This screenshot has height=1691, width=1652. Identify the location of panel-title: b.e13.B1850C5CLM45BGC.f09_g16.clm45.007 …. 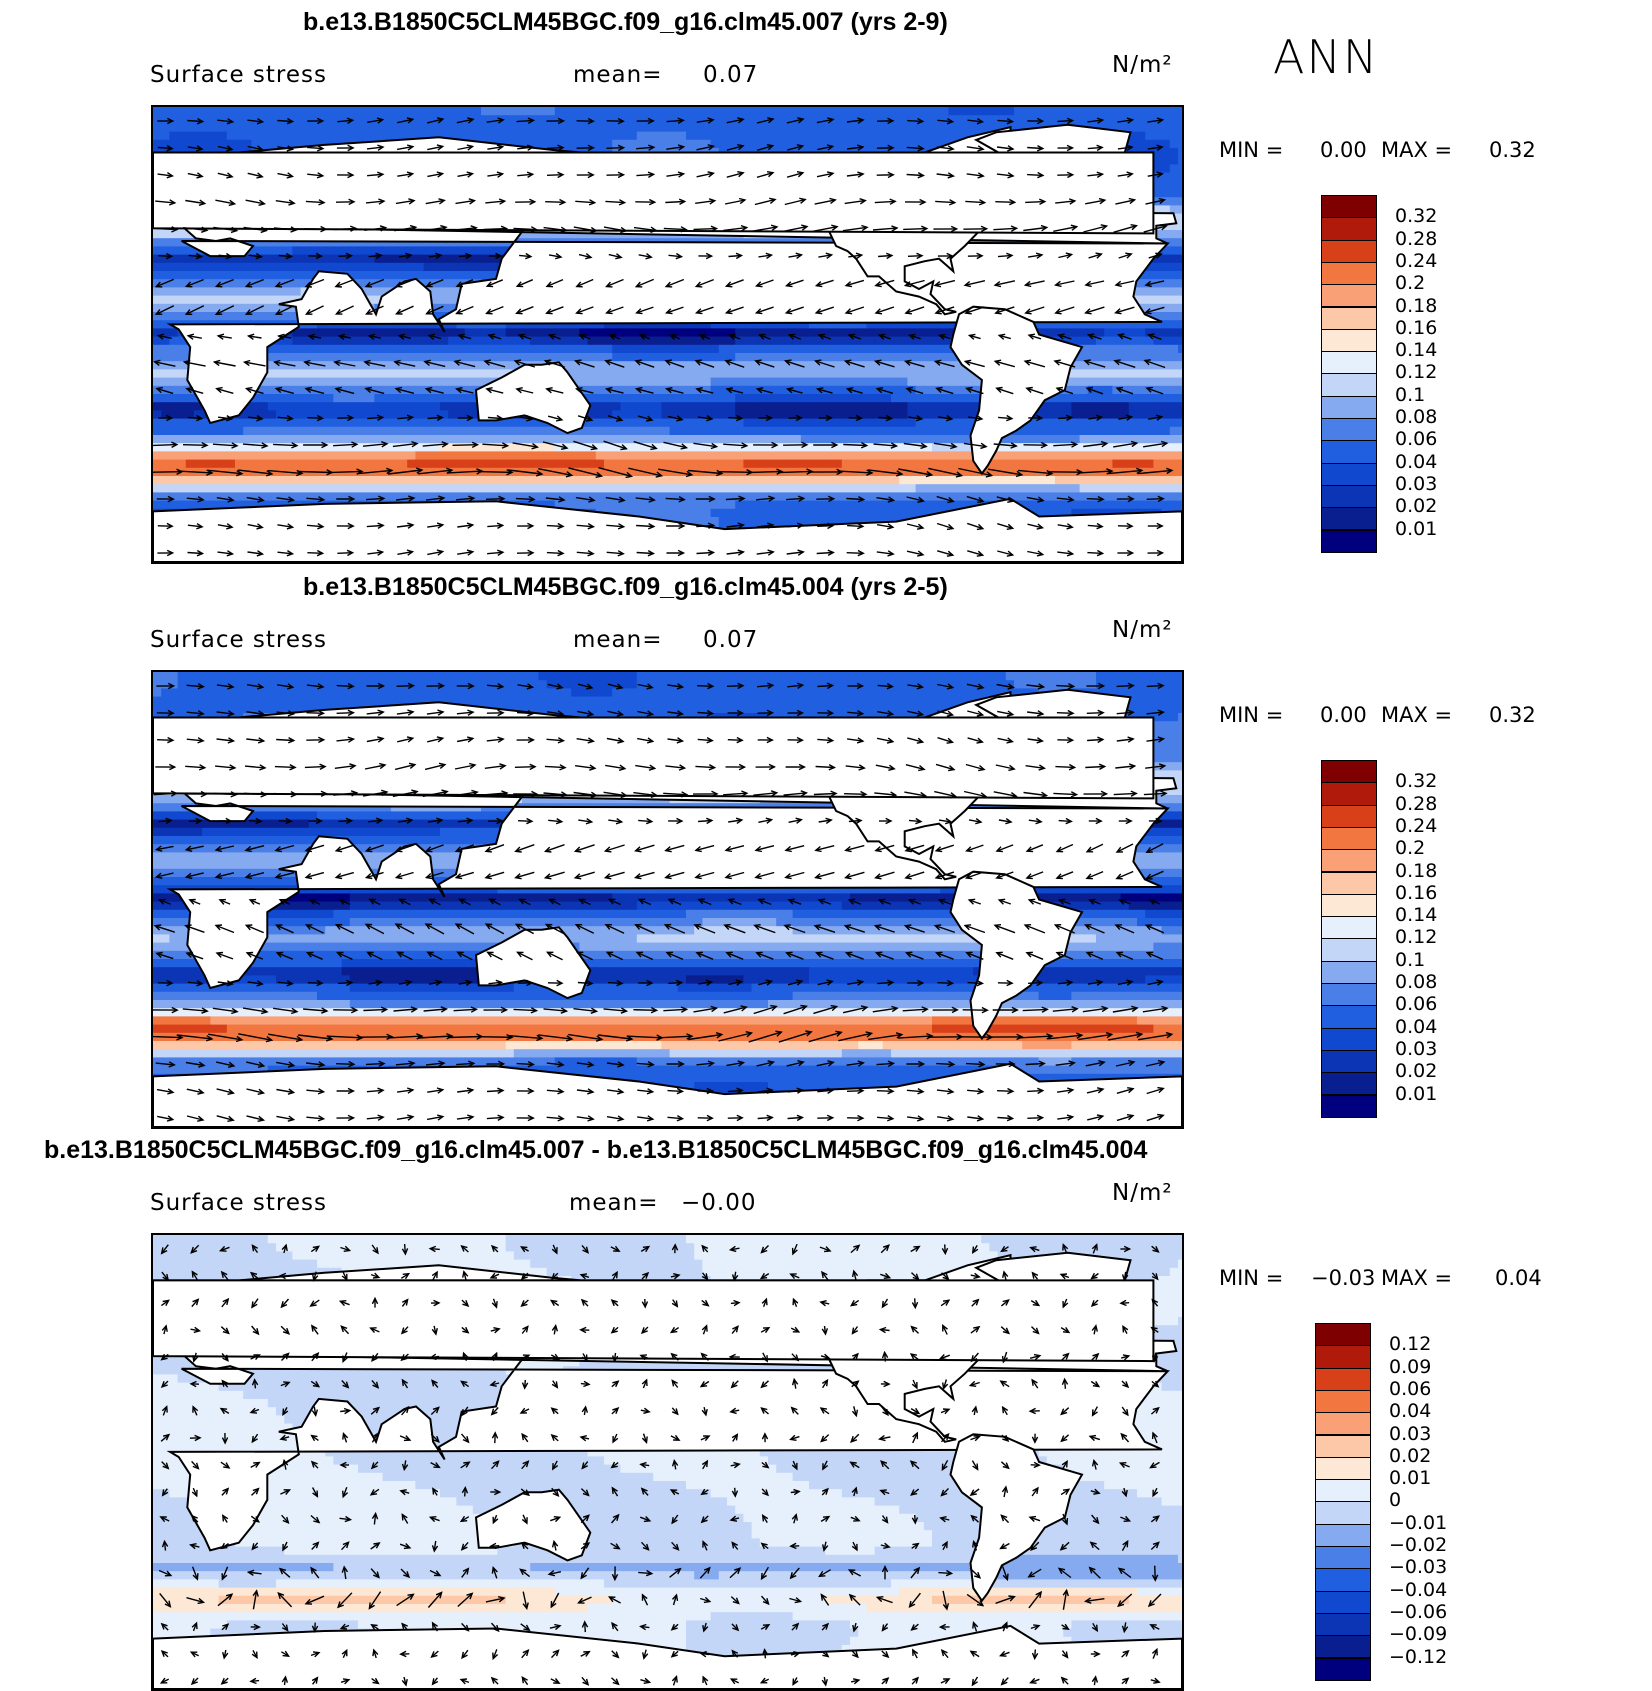
(625, 22).